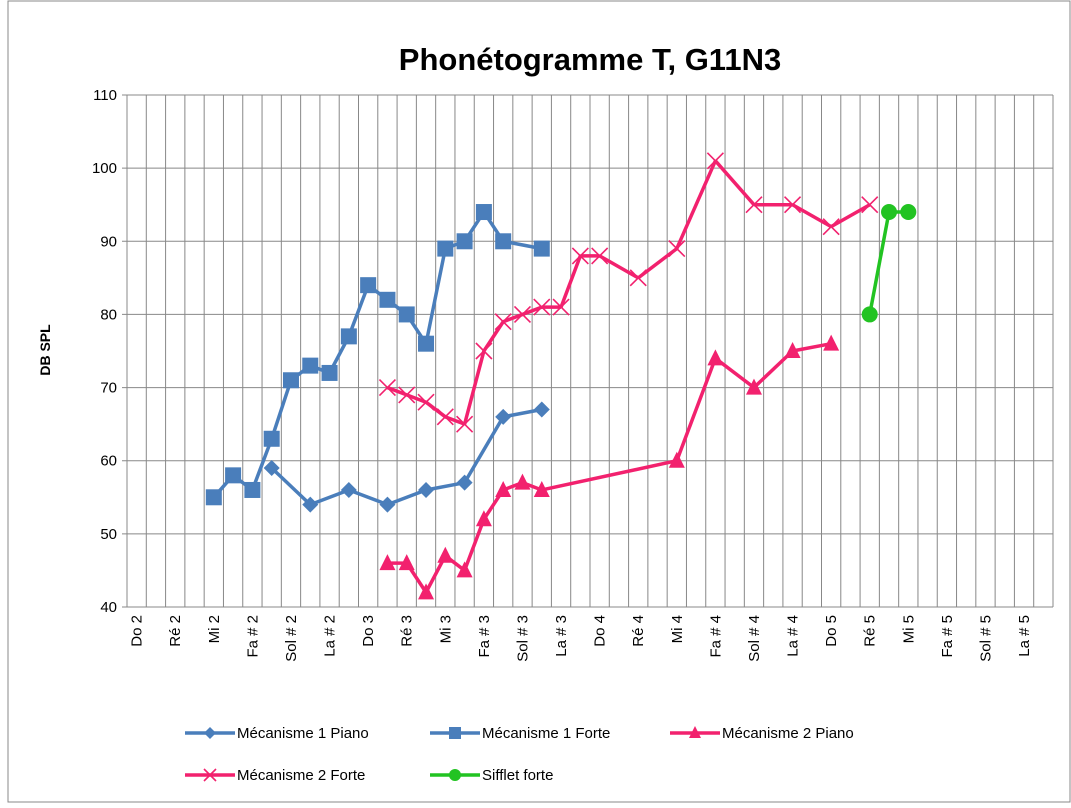  What do you see at coordinates (137, 631) in the screenshot?
I see `x-tick-label: Do 2` at bounding box center [137, 631].